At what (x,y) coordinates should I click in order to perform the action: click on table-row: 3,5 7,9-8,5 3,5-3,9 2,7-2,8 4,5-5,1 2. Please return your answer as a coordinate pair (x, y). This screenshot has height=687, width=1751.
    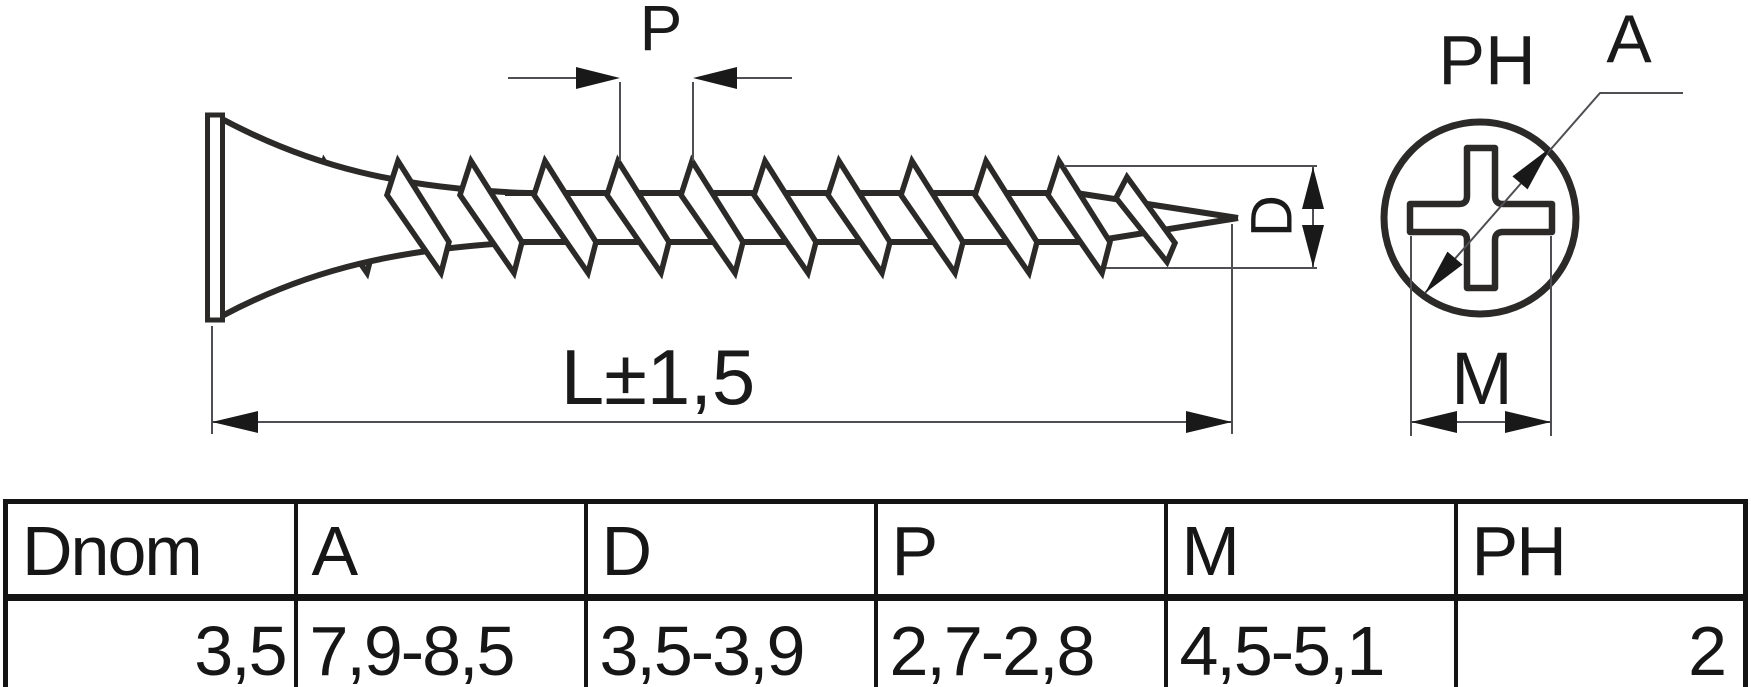
    Looking at the image, I should click on (875, 641).